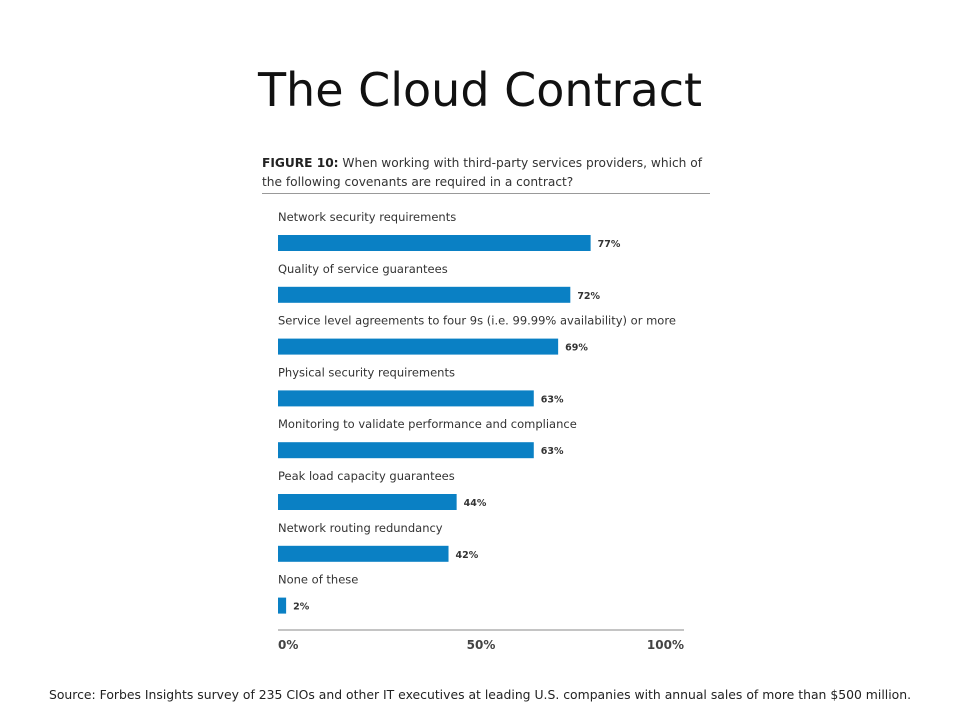 Image resolution: width=960 pixels, height=720 pixels. What do you see at coordinates (665, 645) in the screenshot?
I see `x-tick-label: 100%` at bounding box center [665, 645].